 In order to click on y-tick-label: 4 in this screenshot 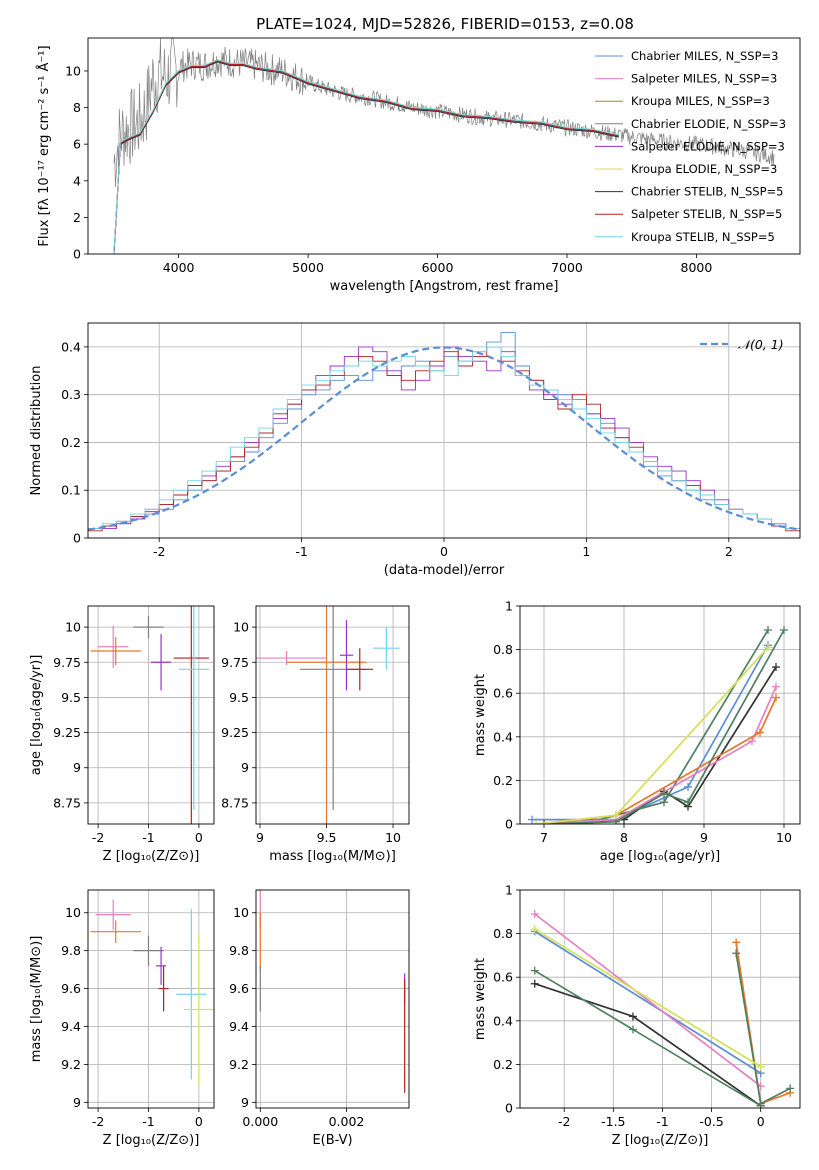, I will do `click(77, 180)`.